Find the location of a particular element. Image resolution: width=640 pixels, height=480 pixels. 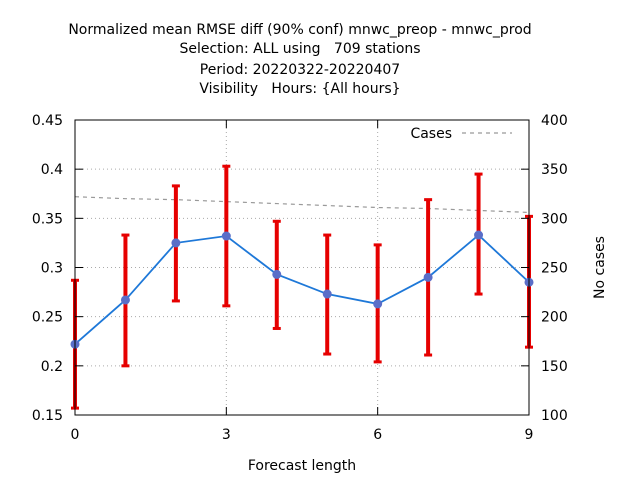

y2-axis-label: No cases is located at coordinates (600, 267).